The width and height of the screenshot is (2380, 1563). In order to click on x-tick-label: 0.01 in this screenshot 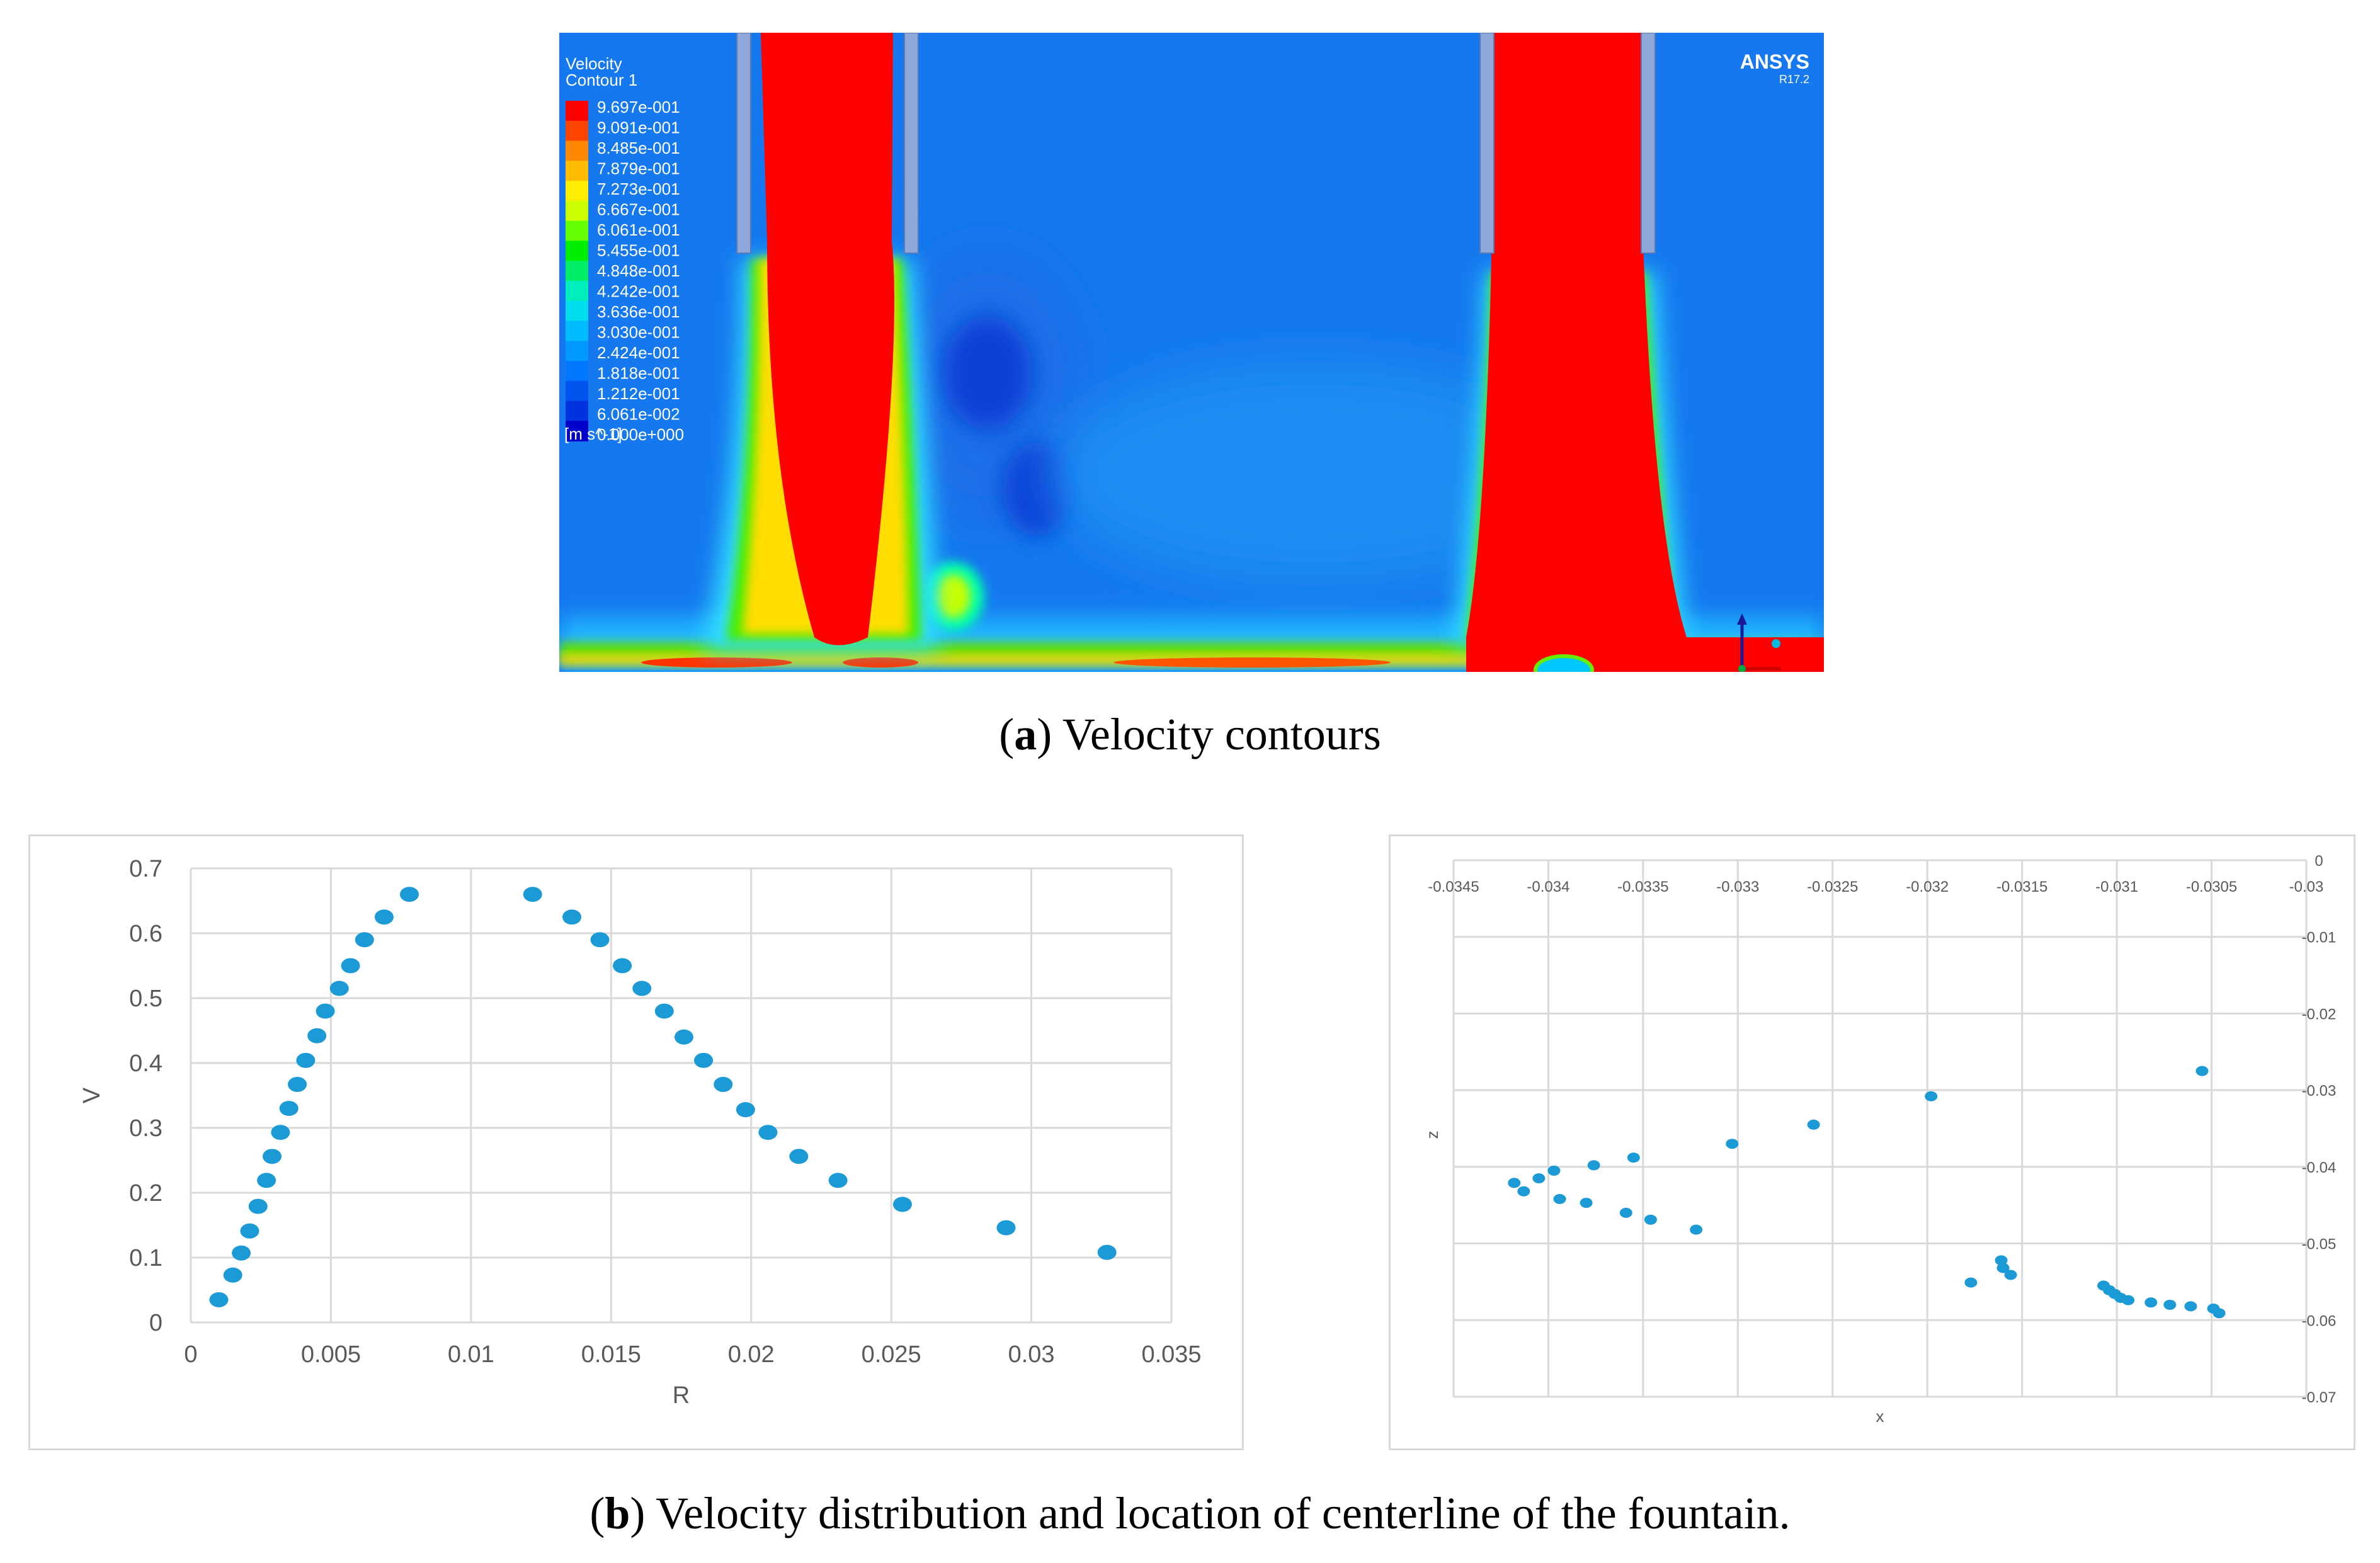, I will do `click(471, 1354)`.